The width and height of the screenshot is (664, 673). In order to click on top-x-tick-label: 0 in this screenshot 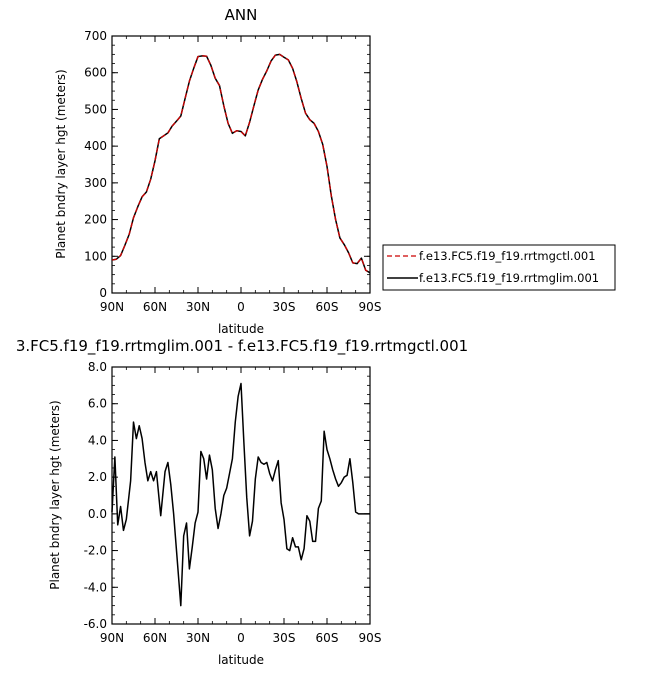, I will do `click(241, 307)`.